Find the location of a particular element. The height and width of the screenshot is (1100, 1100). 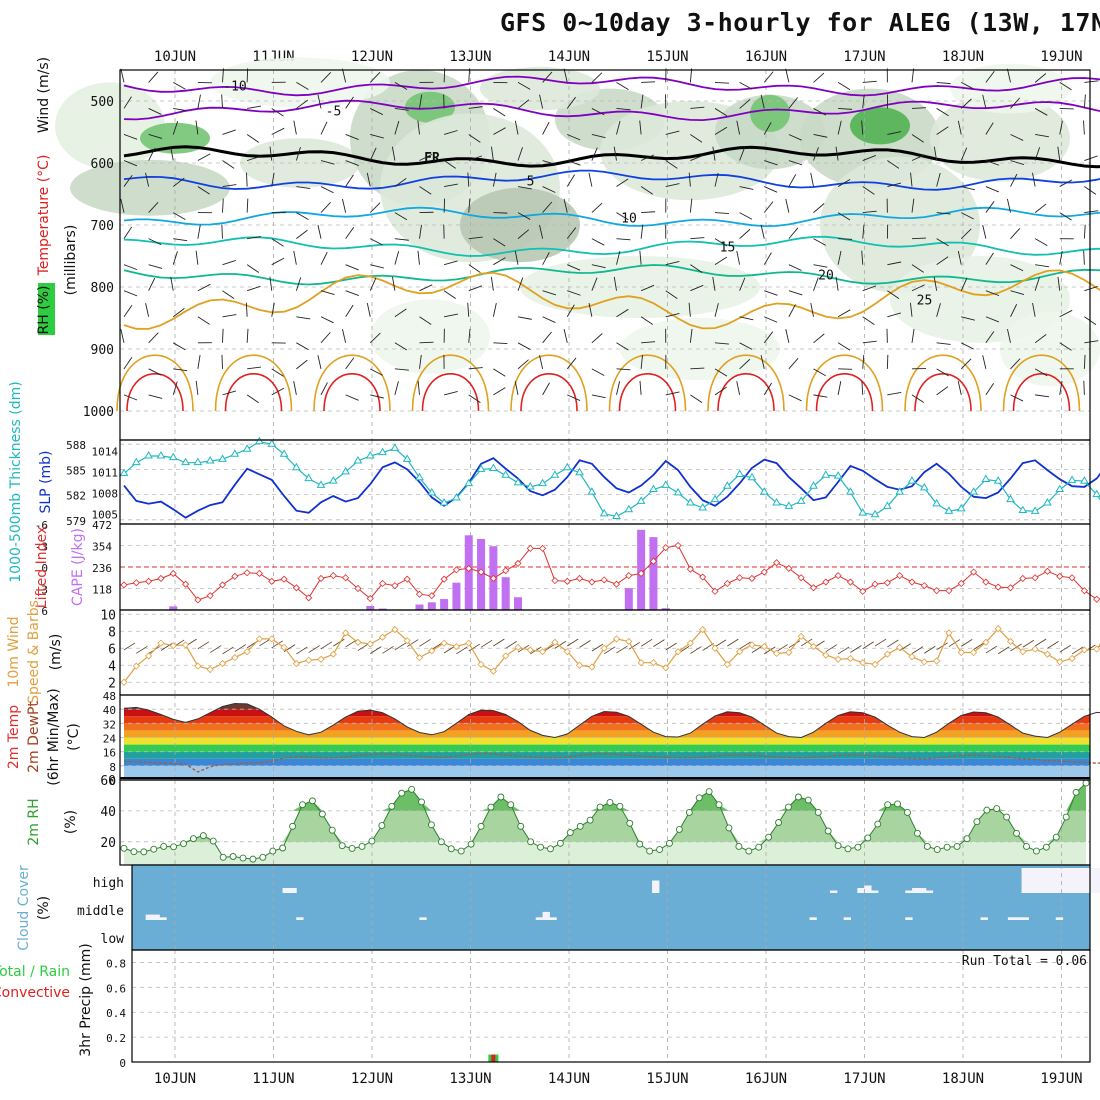

precip-convective-bar is located at coordinates (493, 1058).